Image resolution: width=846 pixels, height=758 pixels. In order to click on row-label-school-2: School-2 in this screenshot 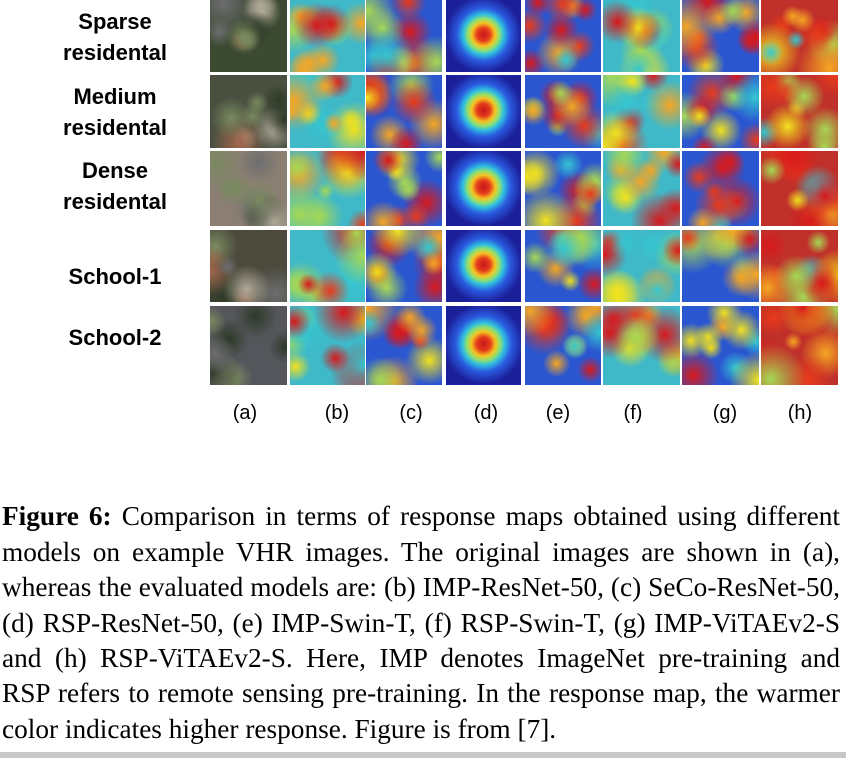, I will do `click(115, 337)`.